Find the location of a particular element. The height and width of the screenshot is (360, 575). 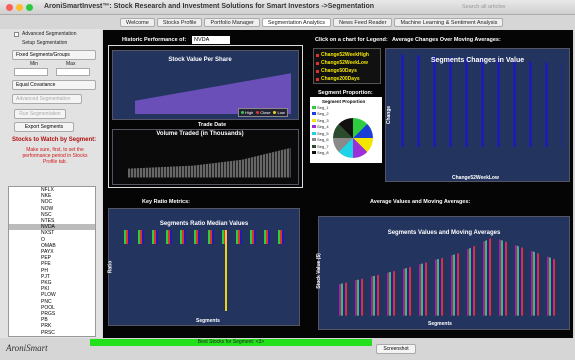

minimize-button is located at coordinates (19, 7).